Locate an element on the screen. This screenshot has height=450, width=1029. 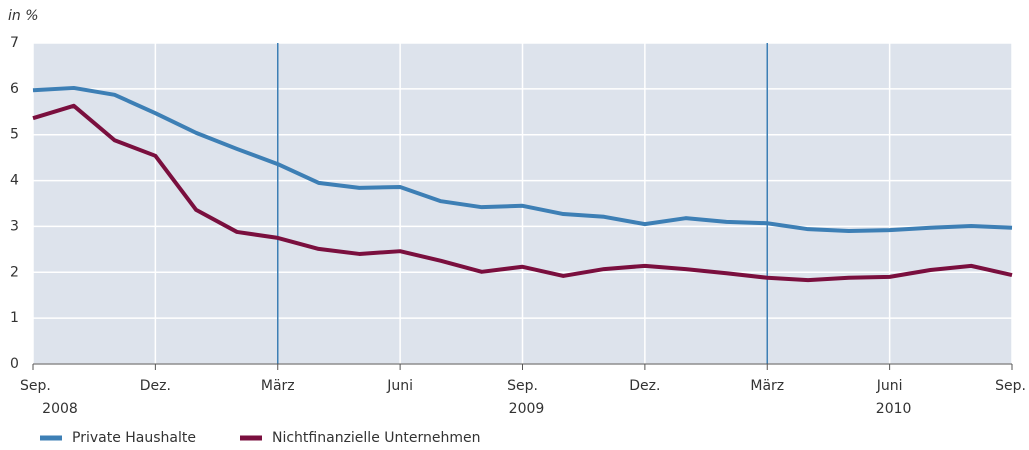
y-tick-label: 4 is located at coordinates (14, 181).